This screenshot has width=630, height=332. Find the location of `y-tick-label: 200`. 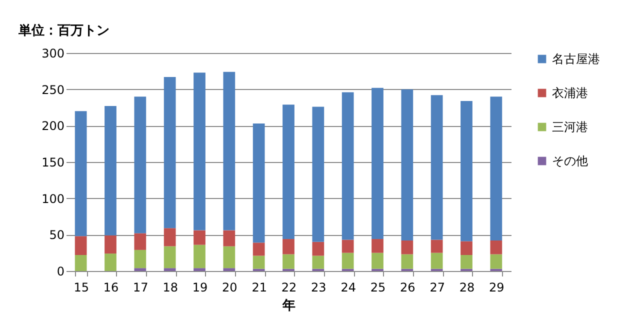

y-tick-label: 200 is located at coordinates (53, 126).